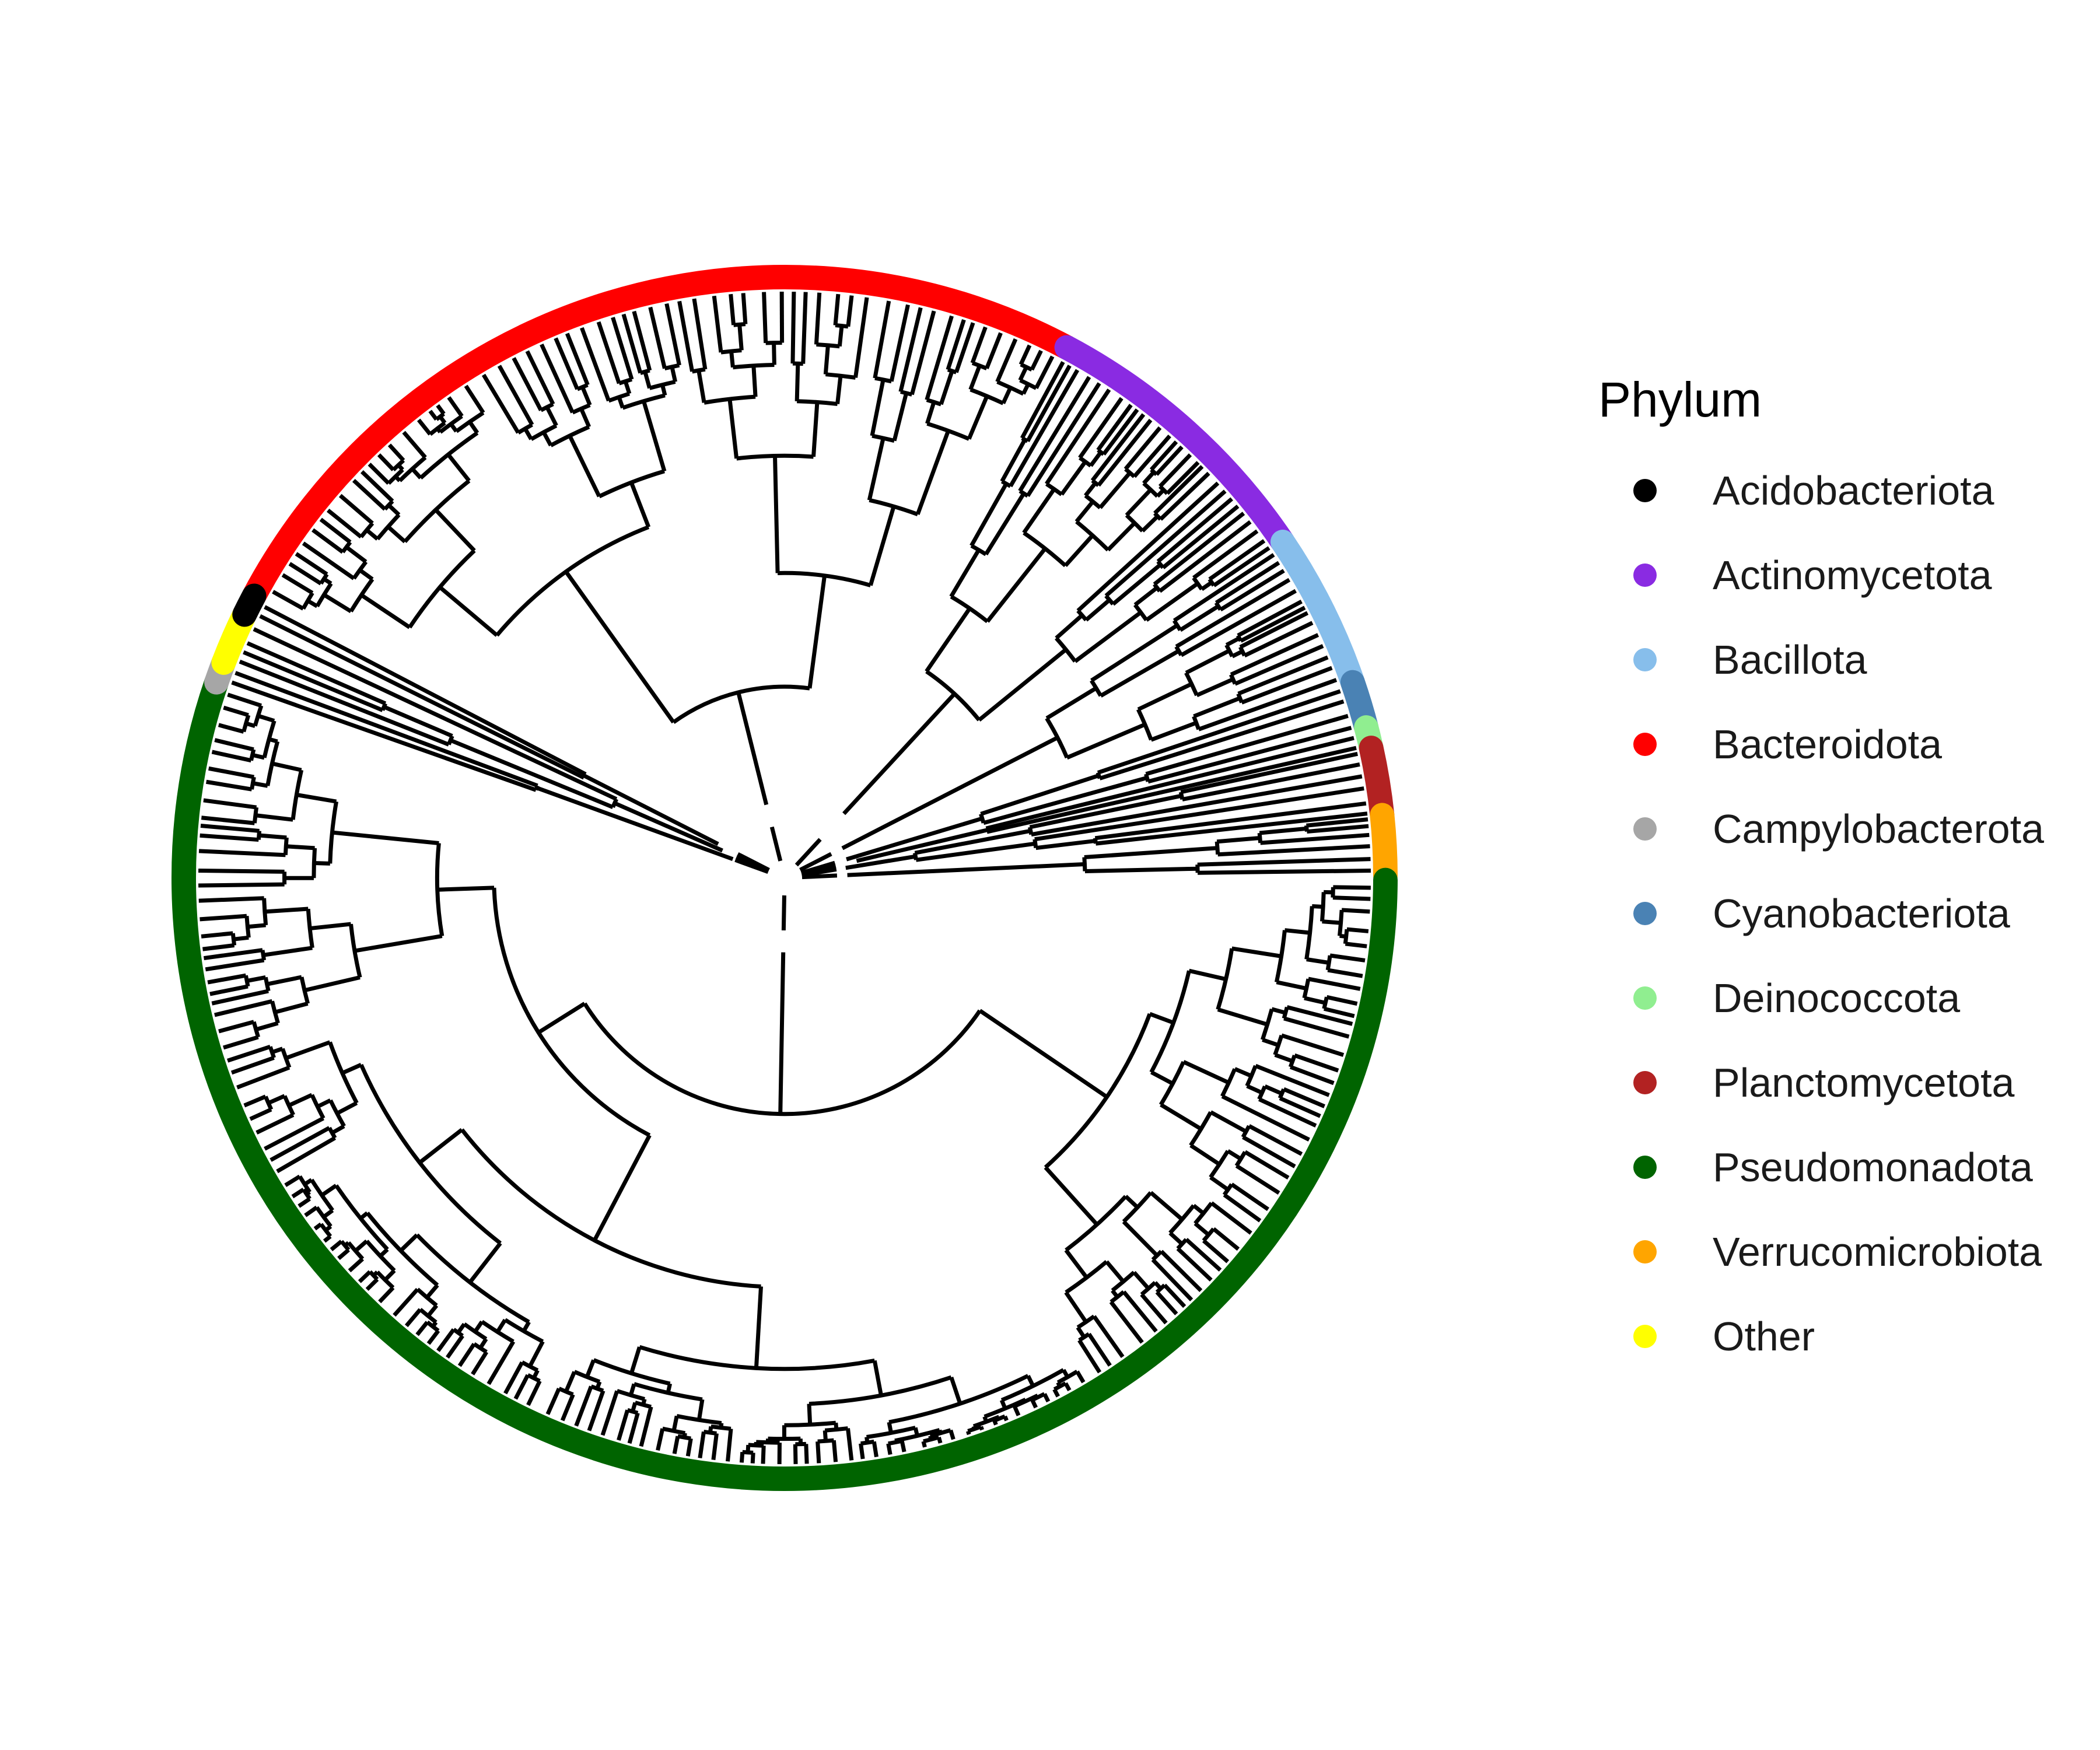 Image resolution: width=2100 pixels, height=1750 pixels. Describe the element at coordinates (1838, 1167) in the screenshot. I see `legend-item-pseudomonadota: Pseudomonadota` at that location.